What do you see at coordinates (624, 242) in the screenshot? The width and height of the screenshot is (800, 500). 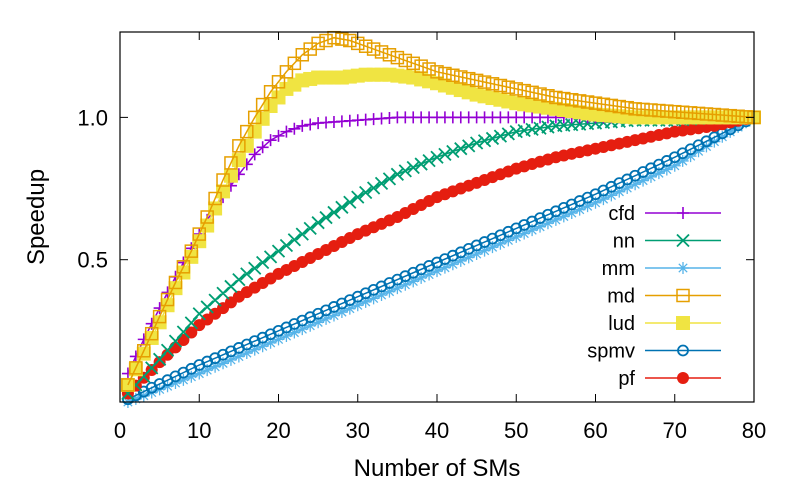 I see `legend-label: nn` at bounding box center [624, 242].